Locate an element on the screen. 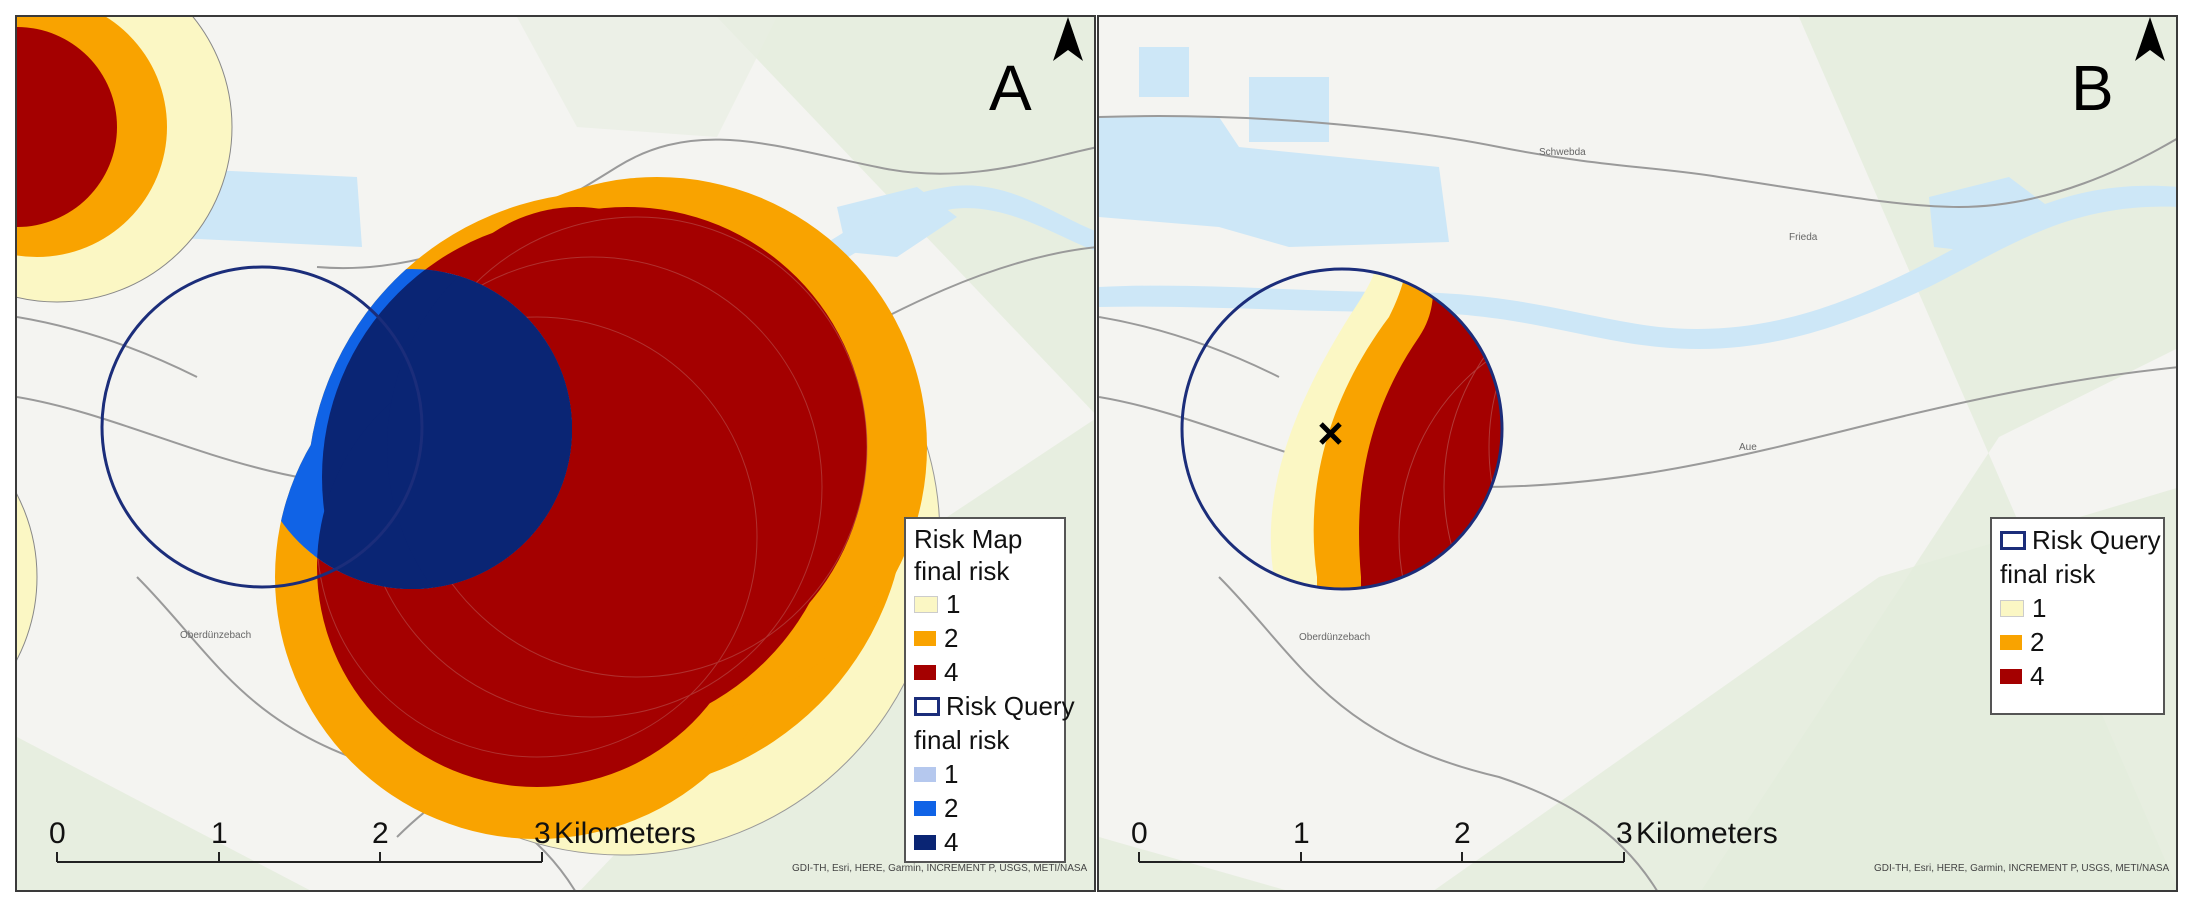 The image size is (2193, 907). place-label: Frieda is located at coordinates (1803, 237).